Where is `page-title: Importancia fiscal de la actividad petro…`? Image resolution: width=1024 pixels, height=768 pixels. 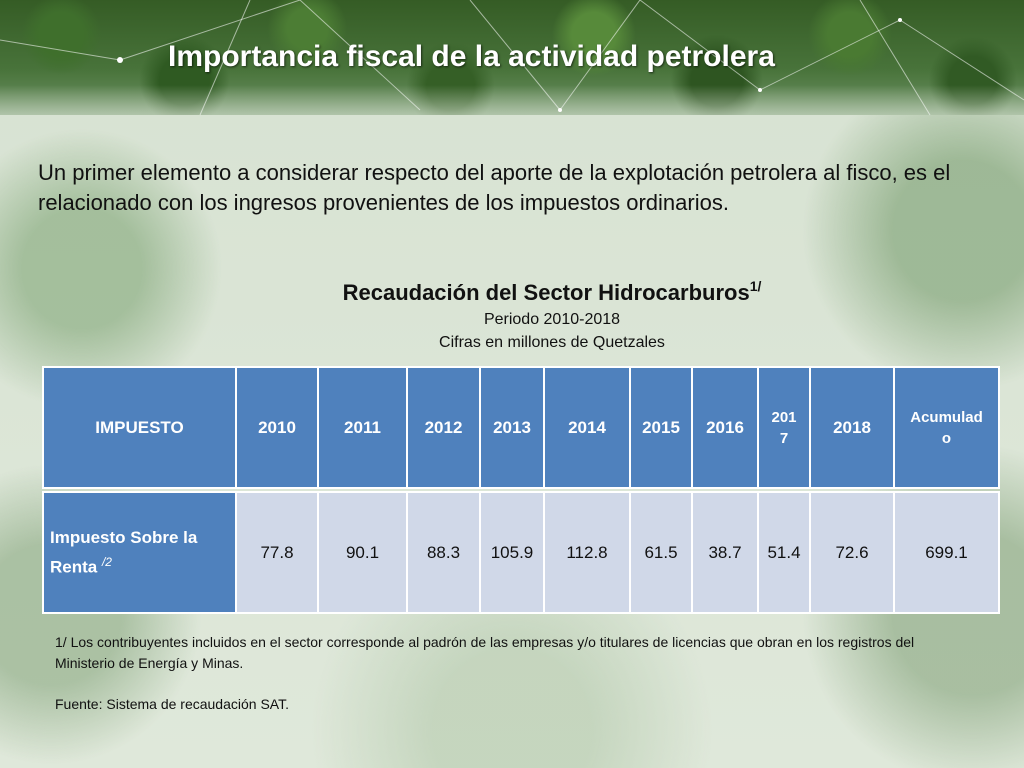 page-title: Importancia fiscal de la actividad petro… is located at coordinates (471, 56).